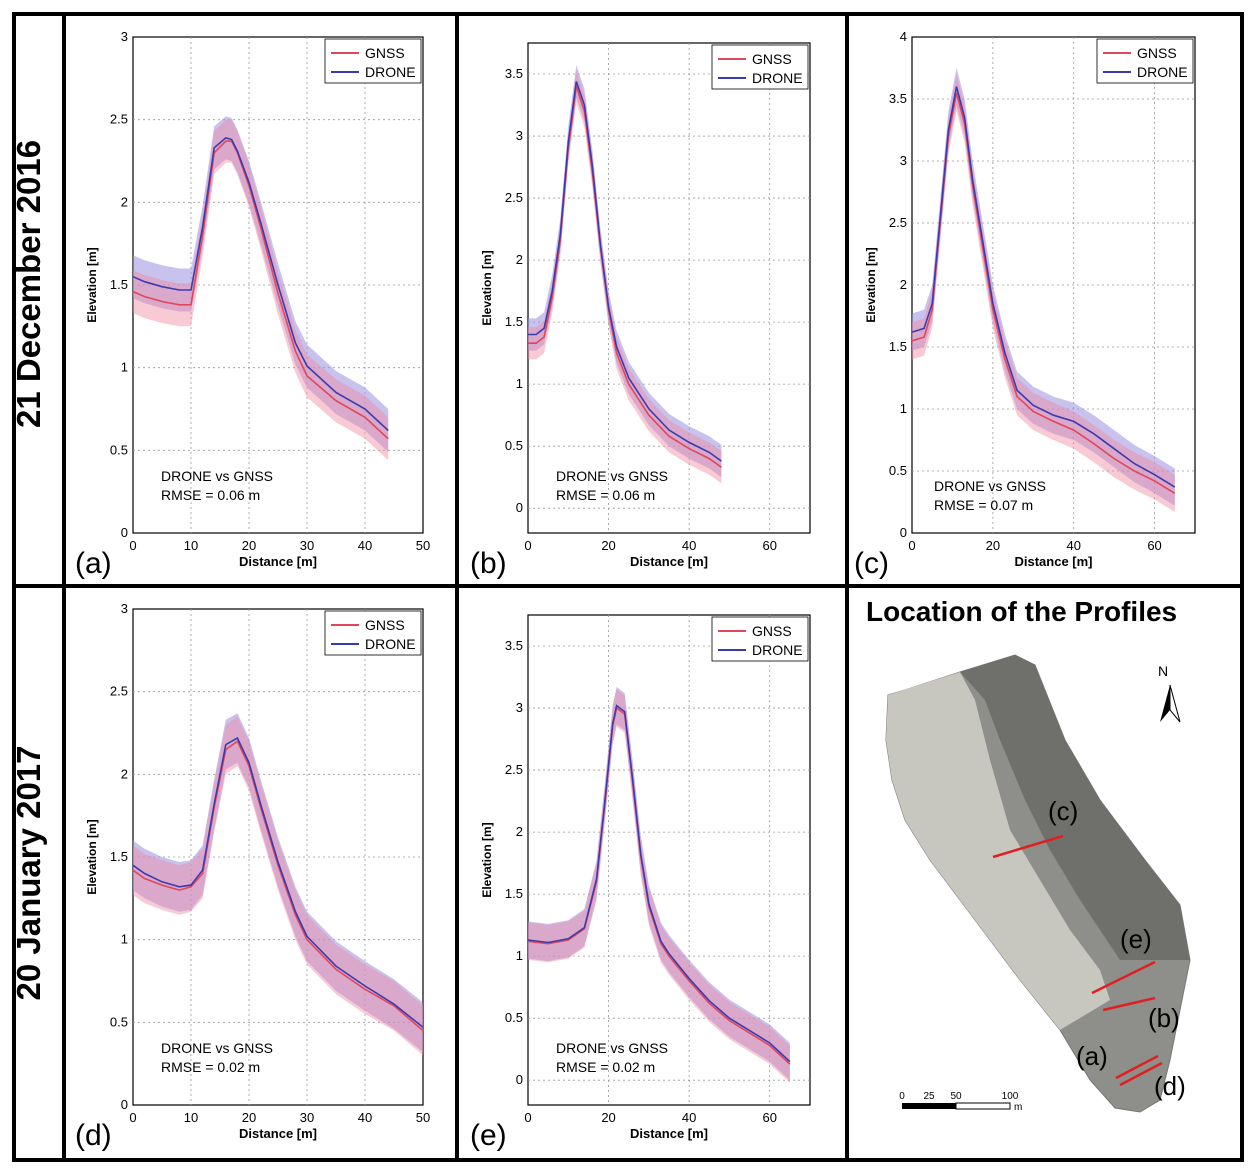  I want to click on divider-horizontal, so click(628, 586).